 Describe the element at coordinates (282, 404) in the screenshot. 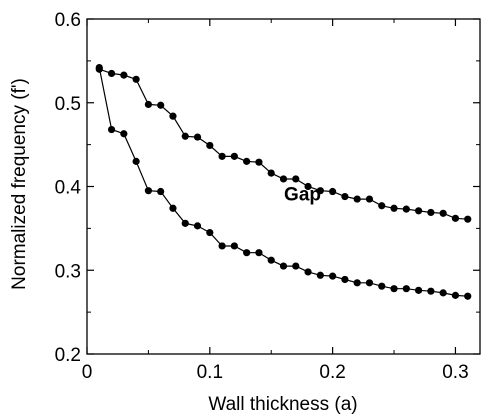

I see `x-axis-label: Wall thickness (a)` at that location.